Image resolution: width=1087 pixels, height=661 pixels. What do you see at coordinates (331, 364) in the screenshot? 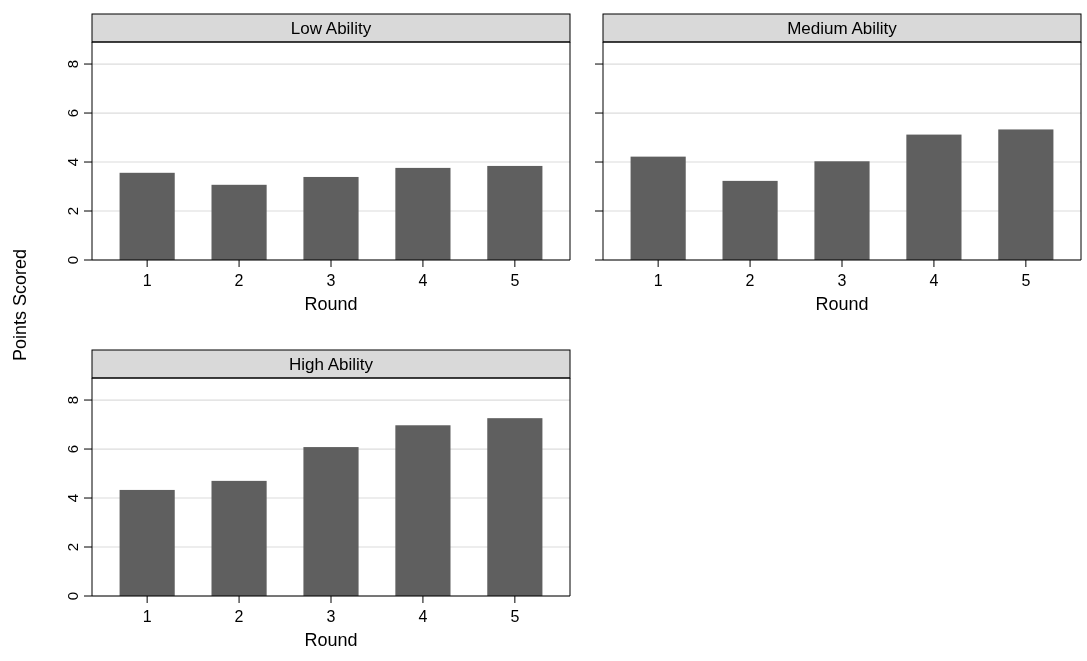
I see `chart-title: High Ability` at bounding box center [331, 364].